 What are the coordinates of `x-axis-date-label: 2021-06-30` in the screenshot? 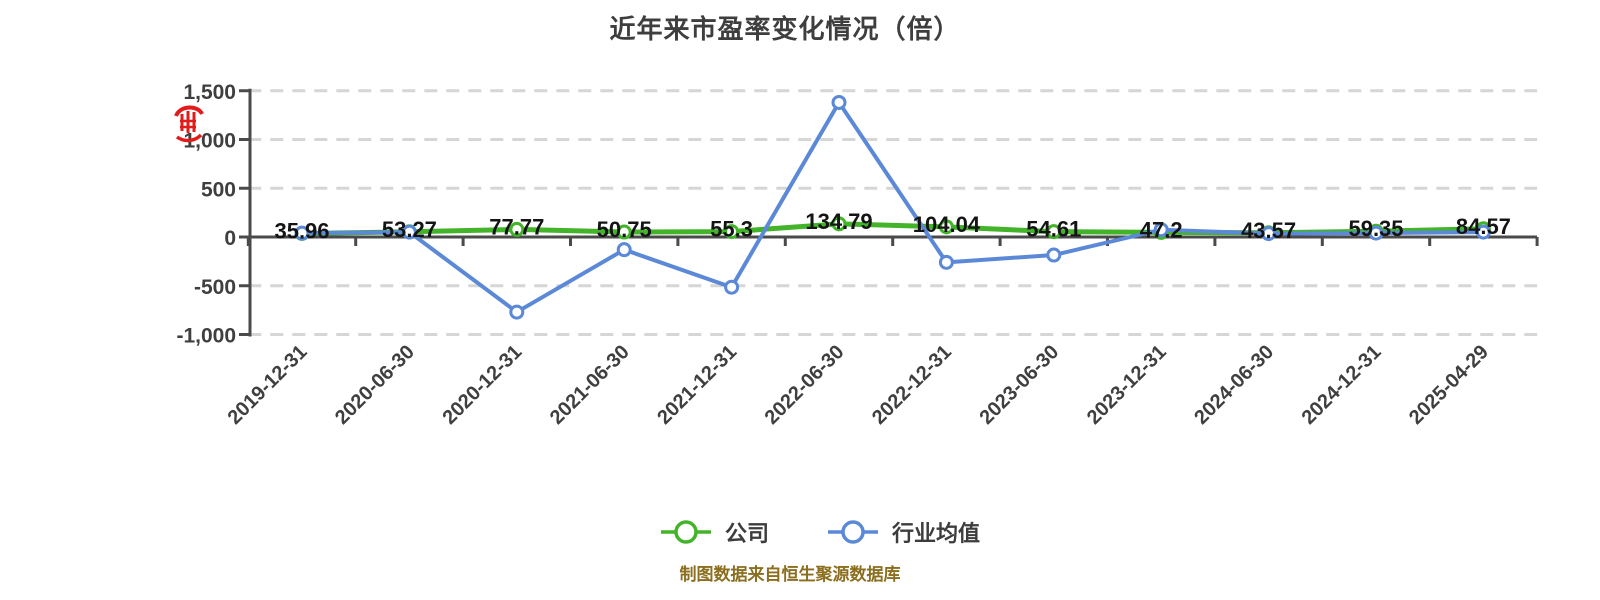 It's located at (590, 385).